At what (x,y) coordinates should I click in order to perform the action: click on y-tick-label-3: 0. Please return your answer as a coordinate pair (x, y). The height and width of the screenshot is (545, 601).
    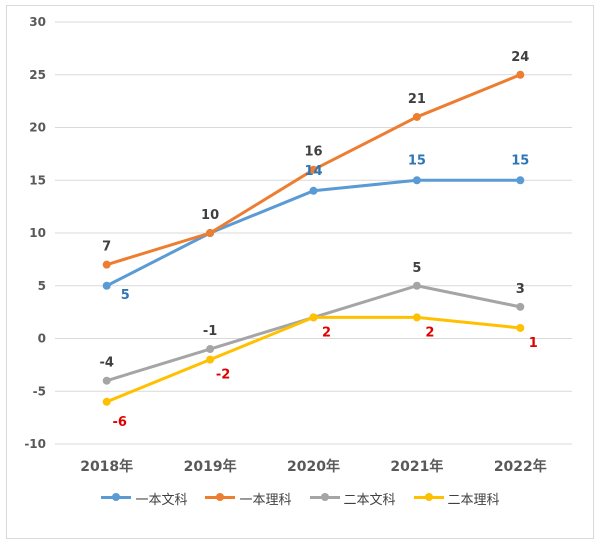
    Looking at the image, I should click on (42, 339).